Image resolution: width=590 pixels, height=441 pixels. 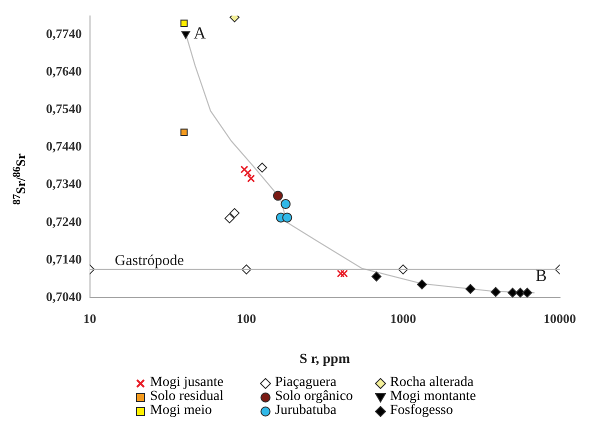 What do you see at coordinates (403, 318) in the screenshot?
I see `x-tick-label: 1000` at bounding box center [403, 318].